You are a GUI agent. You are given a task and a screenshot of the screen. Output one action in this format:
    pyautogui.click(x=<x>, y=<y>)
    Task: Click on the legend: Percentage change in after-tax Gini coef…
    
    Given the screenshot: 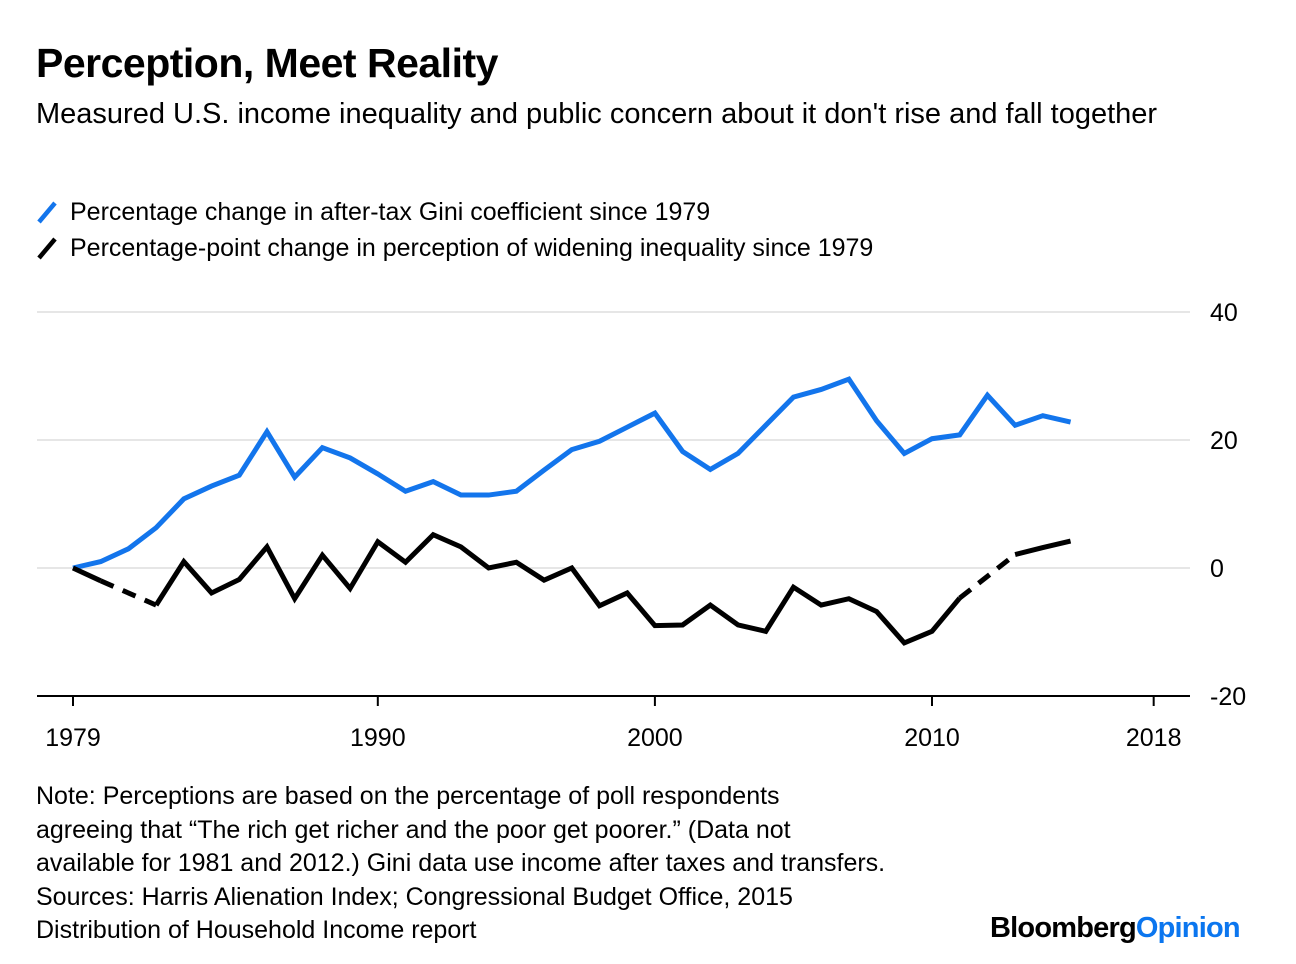 What is the action you would take?
    pyautogui.click(x=454, y=230)
    